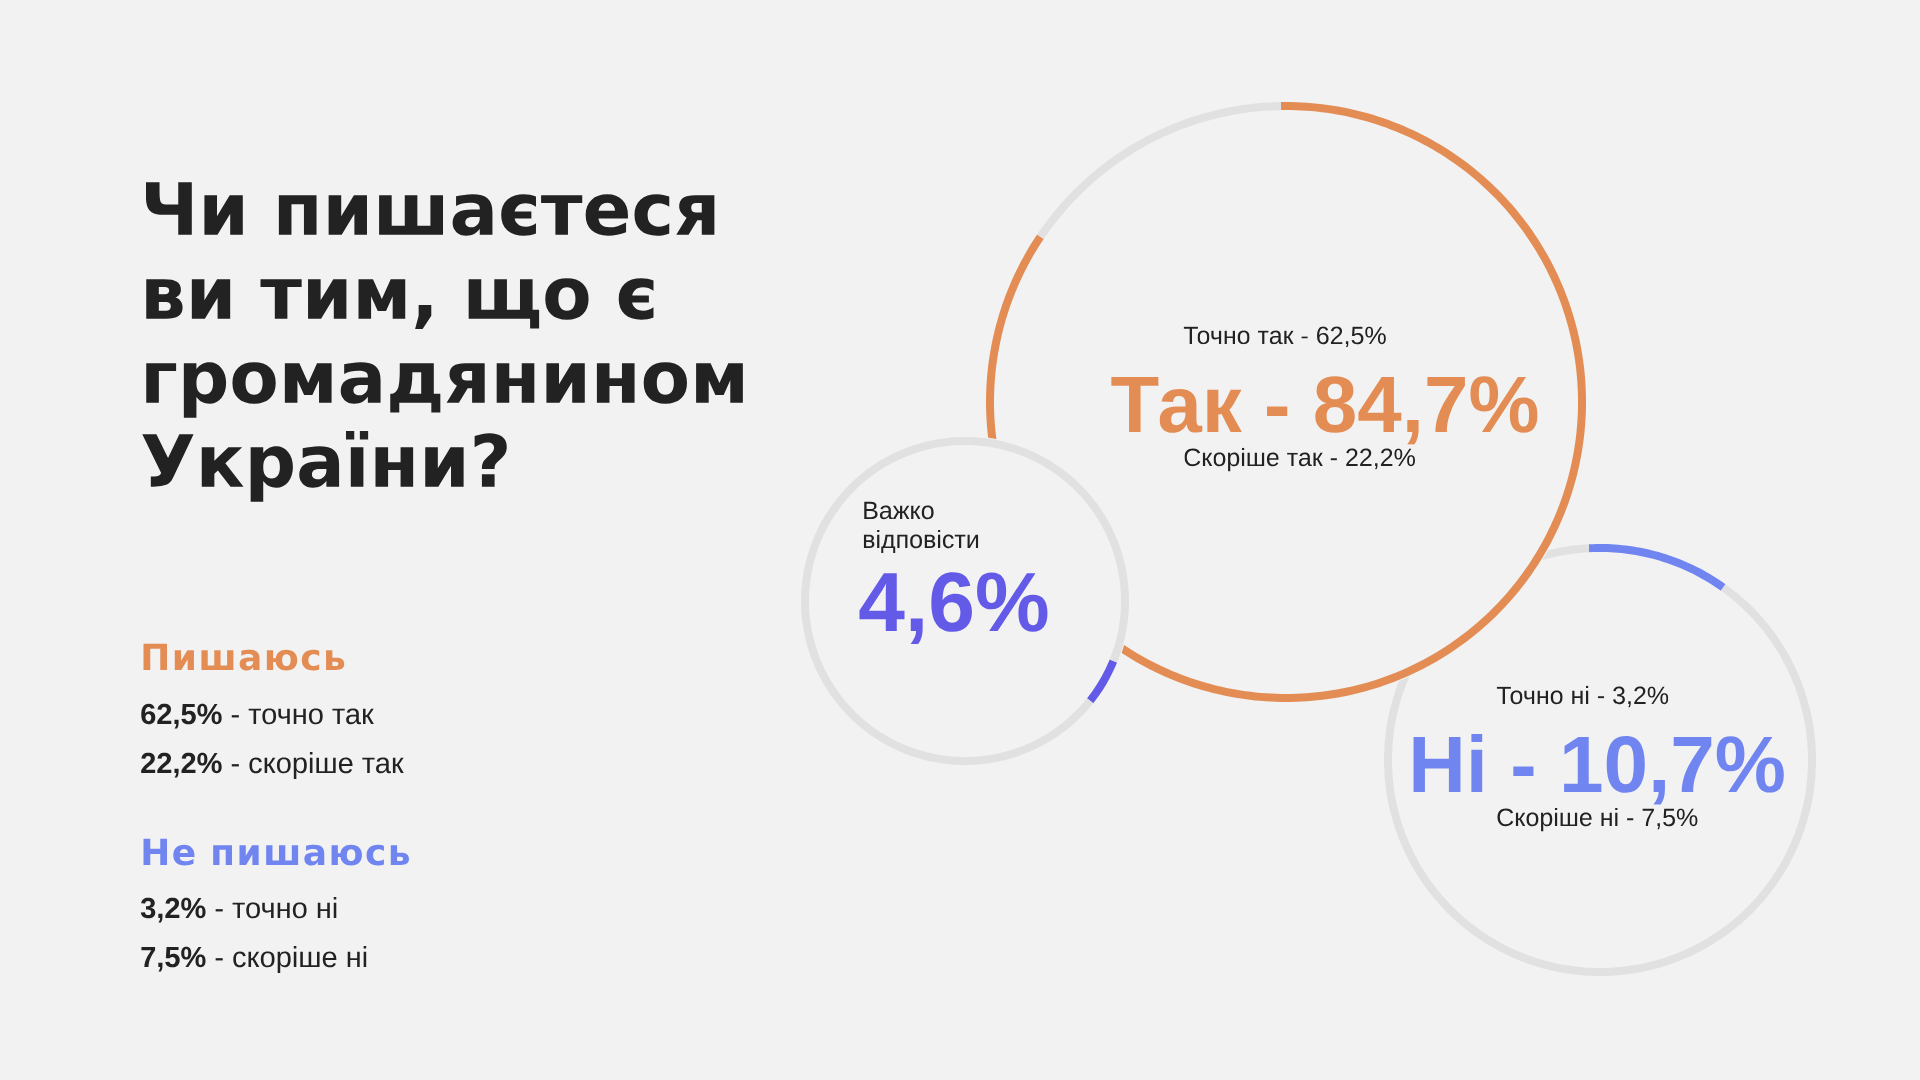 The image size is (1920, 1080). I want to click on text: Ні - 10,7%, so click(1598, 769).